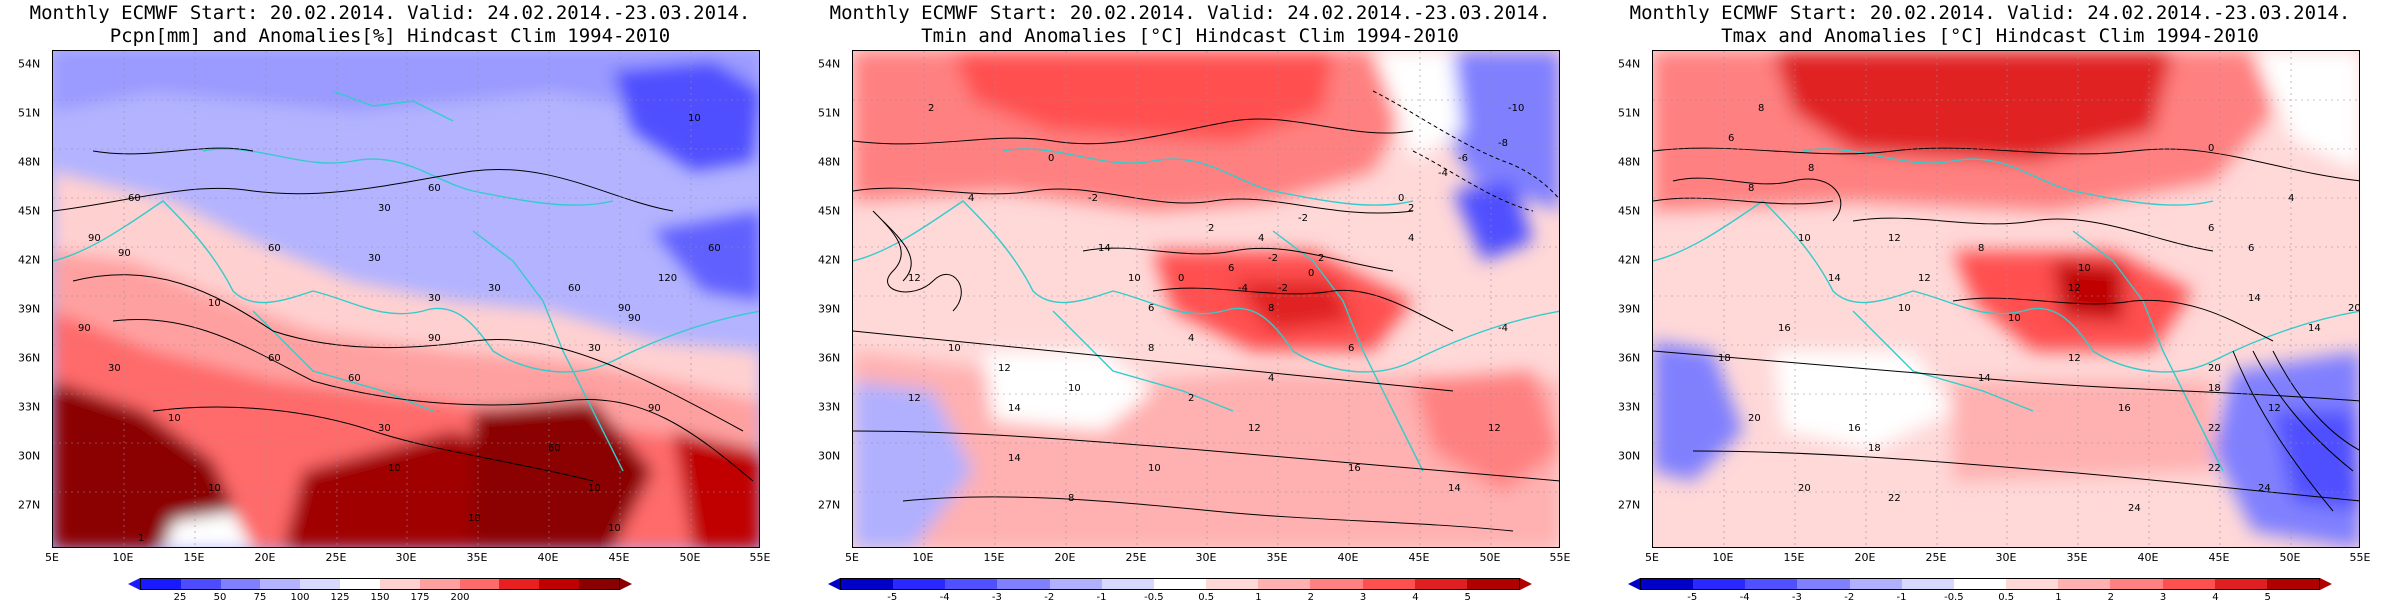 The height and width of the screenshot is (603, 2400). I want to click on colorbar-tick-label: 25, so click(180, 597).